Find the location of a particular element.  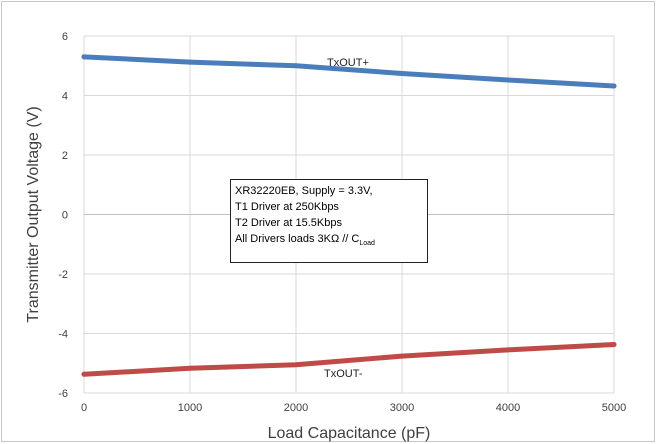

y-tick-label: 4 is located at coordinates (65, 97).